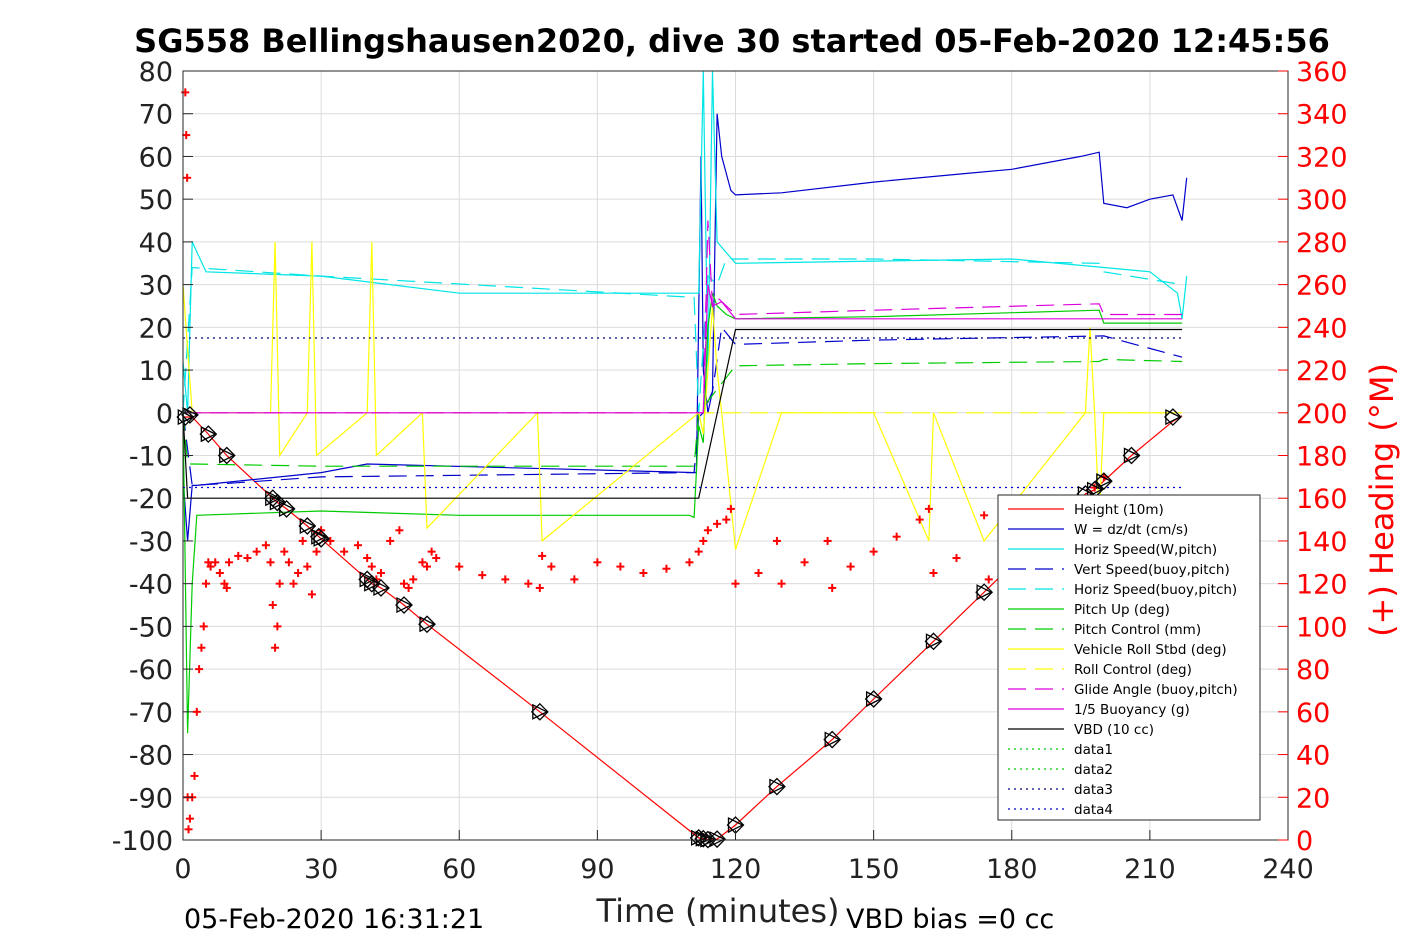 The height and width of the screenshot is (945, 1417). I want to click on y-tick-label: -50, so click(151, 627).